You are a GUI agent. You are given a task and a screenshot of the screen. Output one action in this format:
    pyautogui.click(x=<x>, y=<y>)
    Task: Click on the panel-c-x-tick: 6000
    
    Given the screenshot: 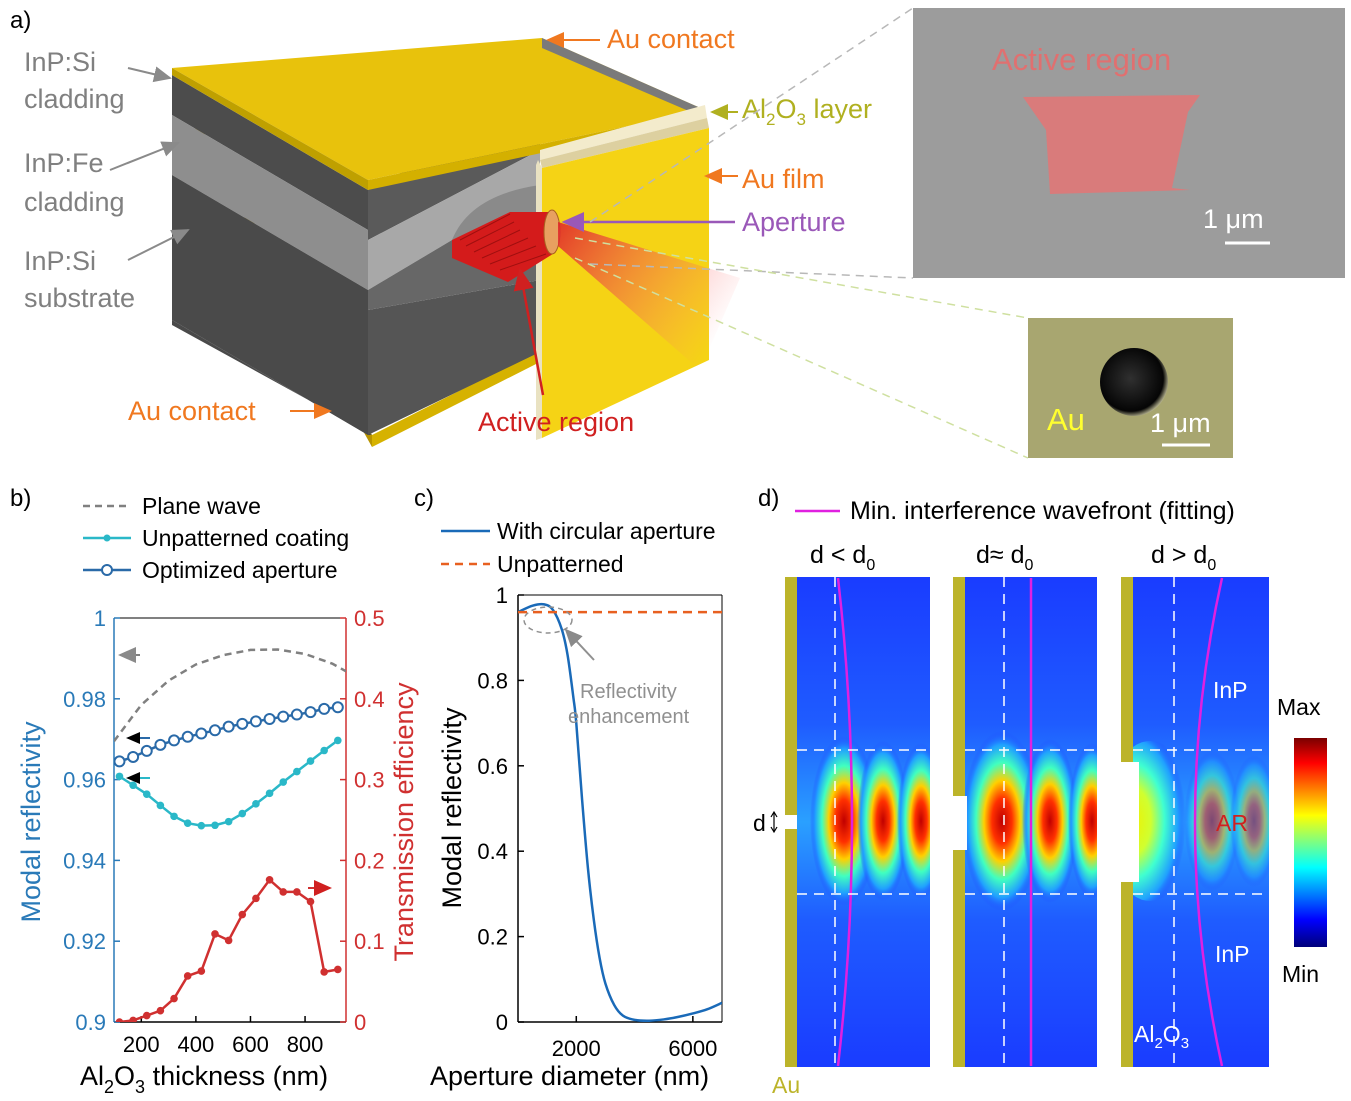 What is the action you would take?
    pyautogui.click(x=692, y=1048)
    